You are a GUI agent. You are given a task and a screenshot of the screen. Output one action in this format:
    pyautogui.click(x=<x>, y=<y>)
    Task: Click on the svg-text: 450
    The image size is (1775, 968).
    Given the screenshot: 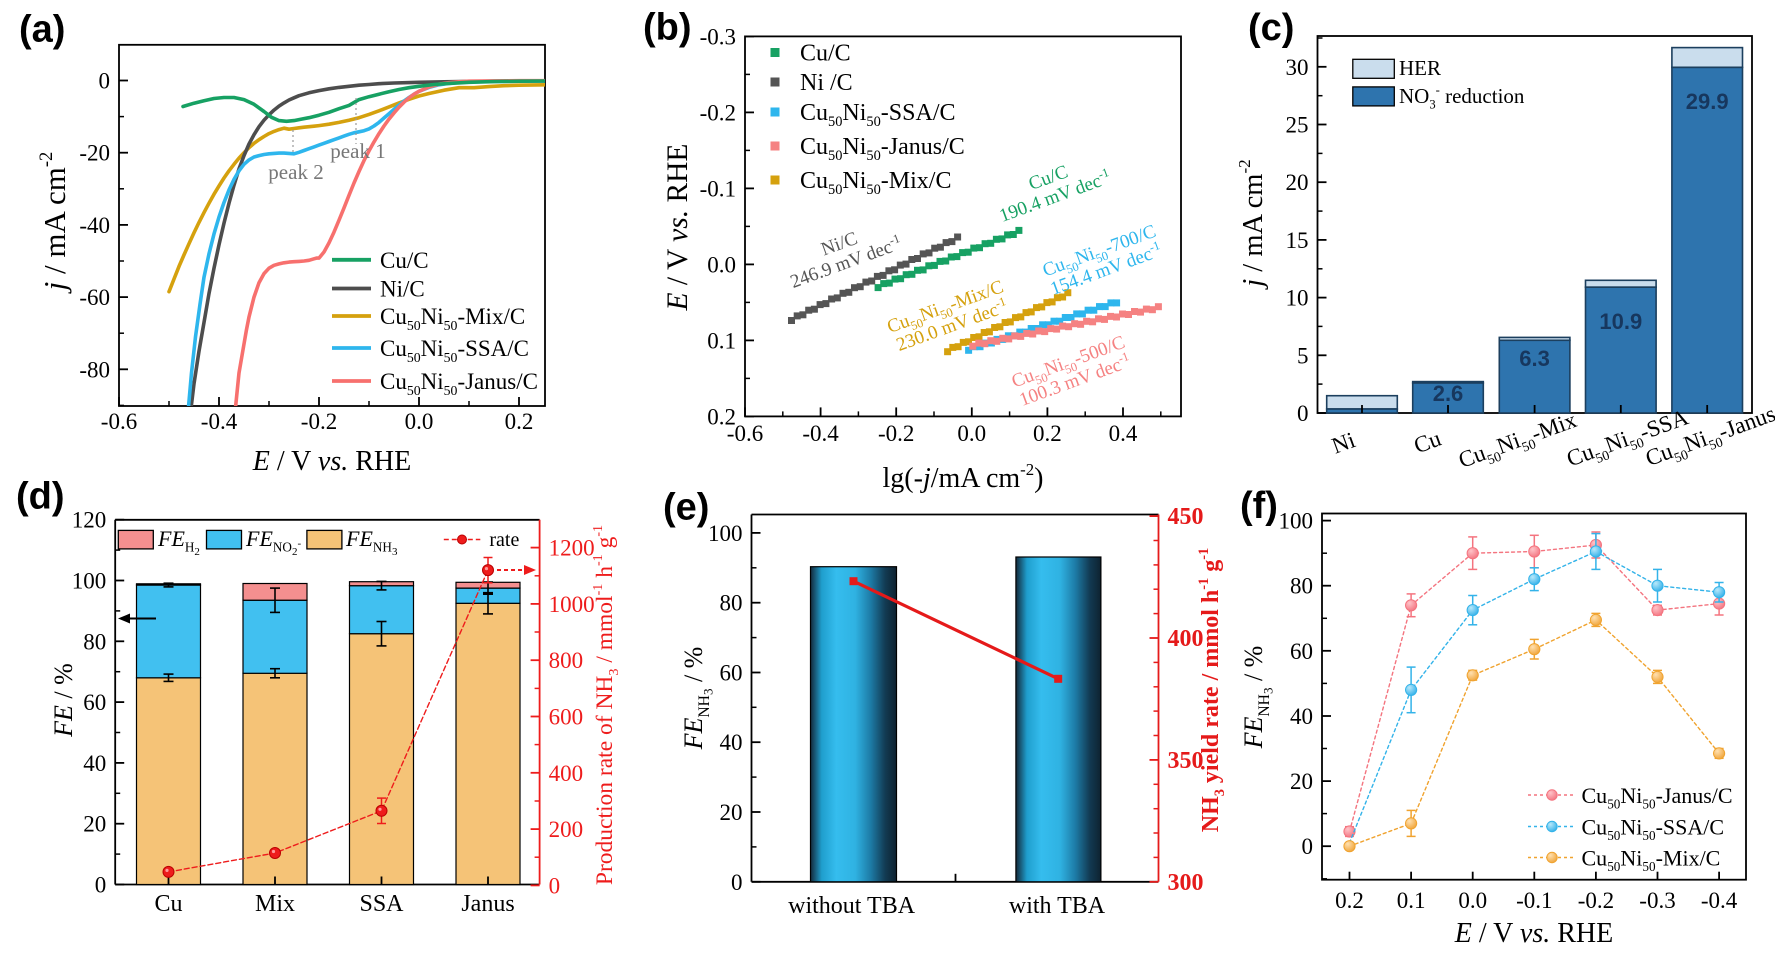 What is the action you would take?
    pyautogui.click(x=1186, y=517)
    